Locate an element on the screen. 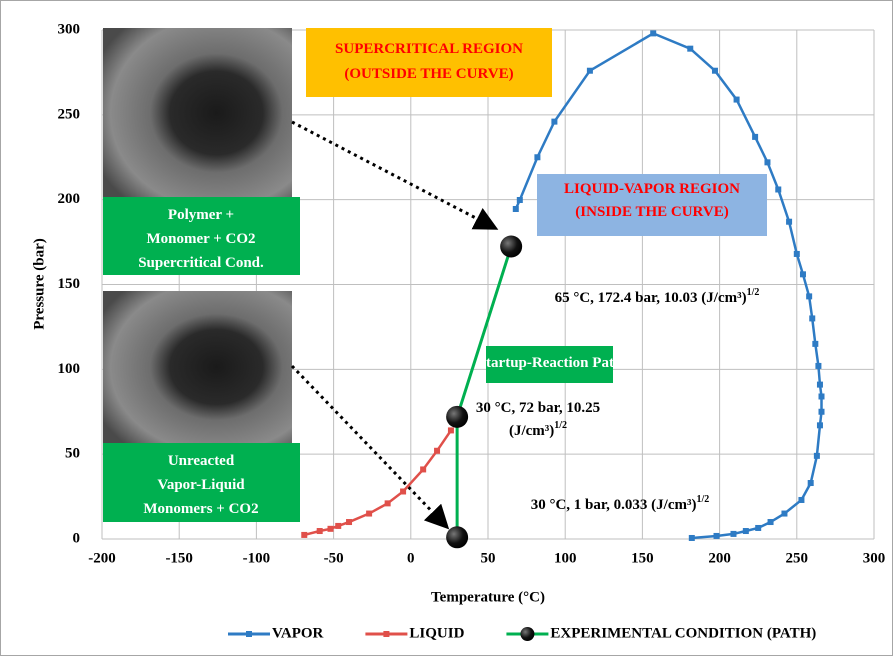 Image resolution: width=893 pixels, height=656 pixels. annotation-text: 65 °C, 172.4 bar, 10.03 (J/cm³) is located at coordinates (651, 298).